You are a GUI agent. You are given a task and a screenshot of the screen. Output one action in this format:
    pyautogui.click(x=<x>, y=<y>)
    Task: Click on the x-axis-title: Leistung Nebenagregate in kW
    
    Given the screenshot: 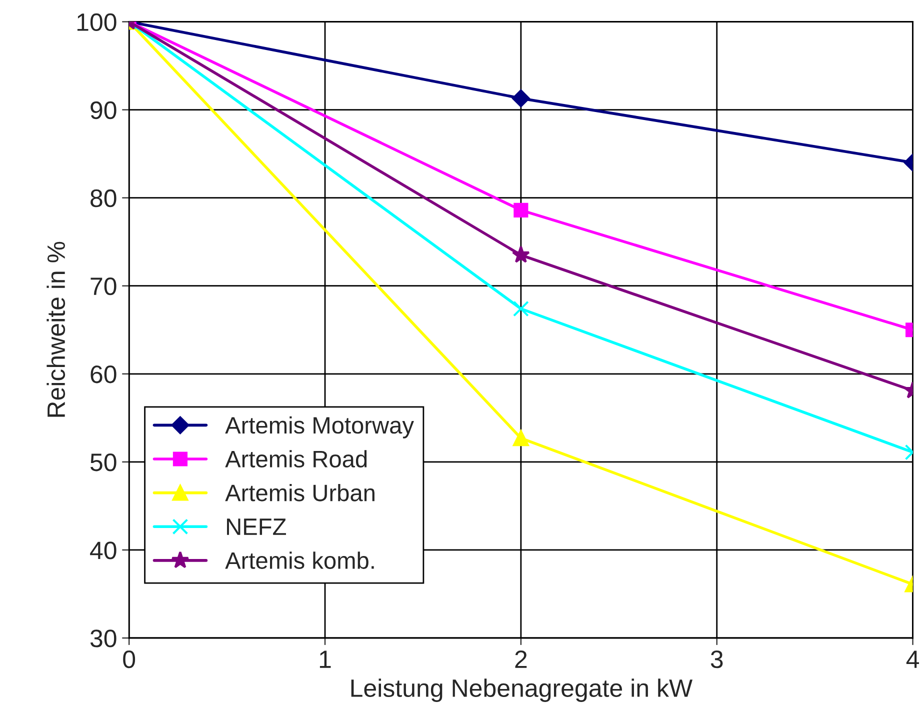 What is the action you would take?
    pyautogui.click(x=521, y=690)
    